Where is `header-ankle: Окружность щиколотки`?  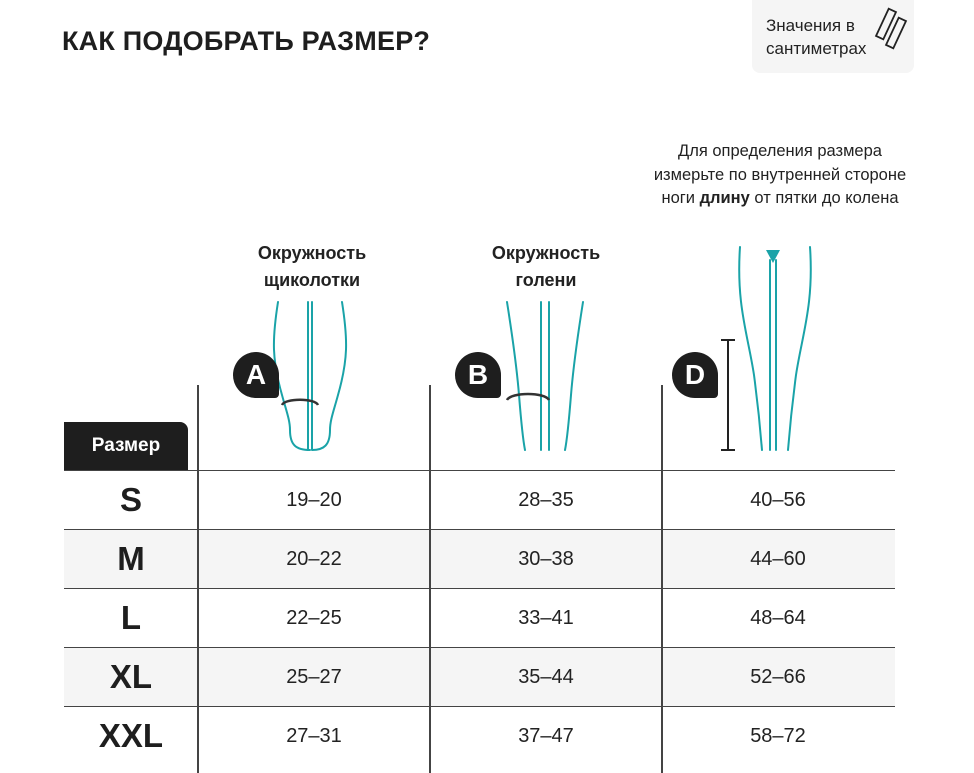
header-ankle: Окружность щиколотки is located at coordinates (312, 267).